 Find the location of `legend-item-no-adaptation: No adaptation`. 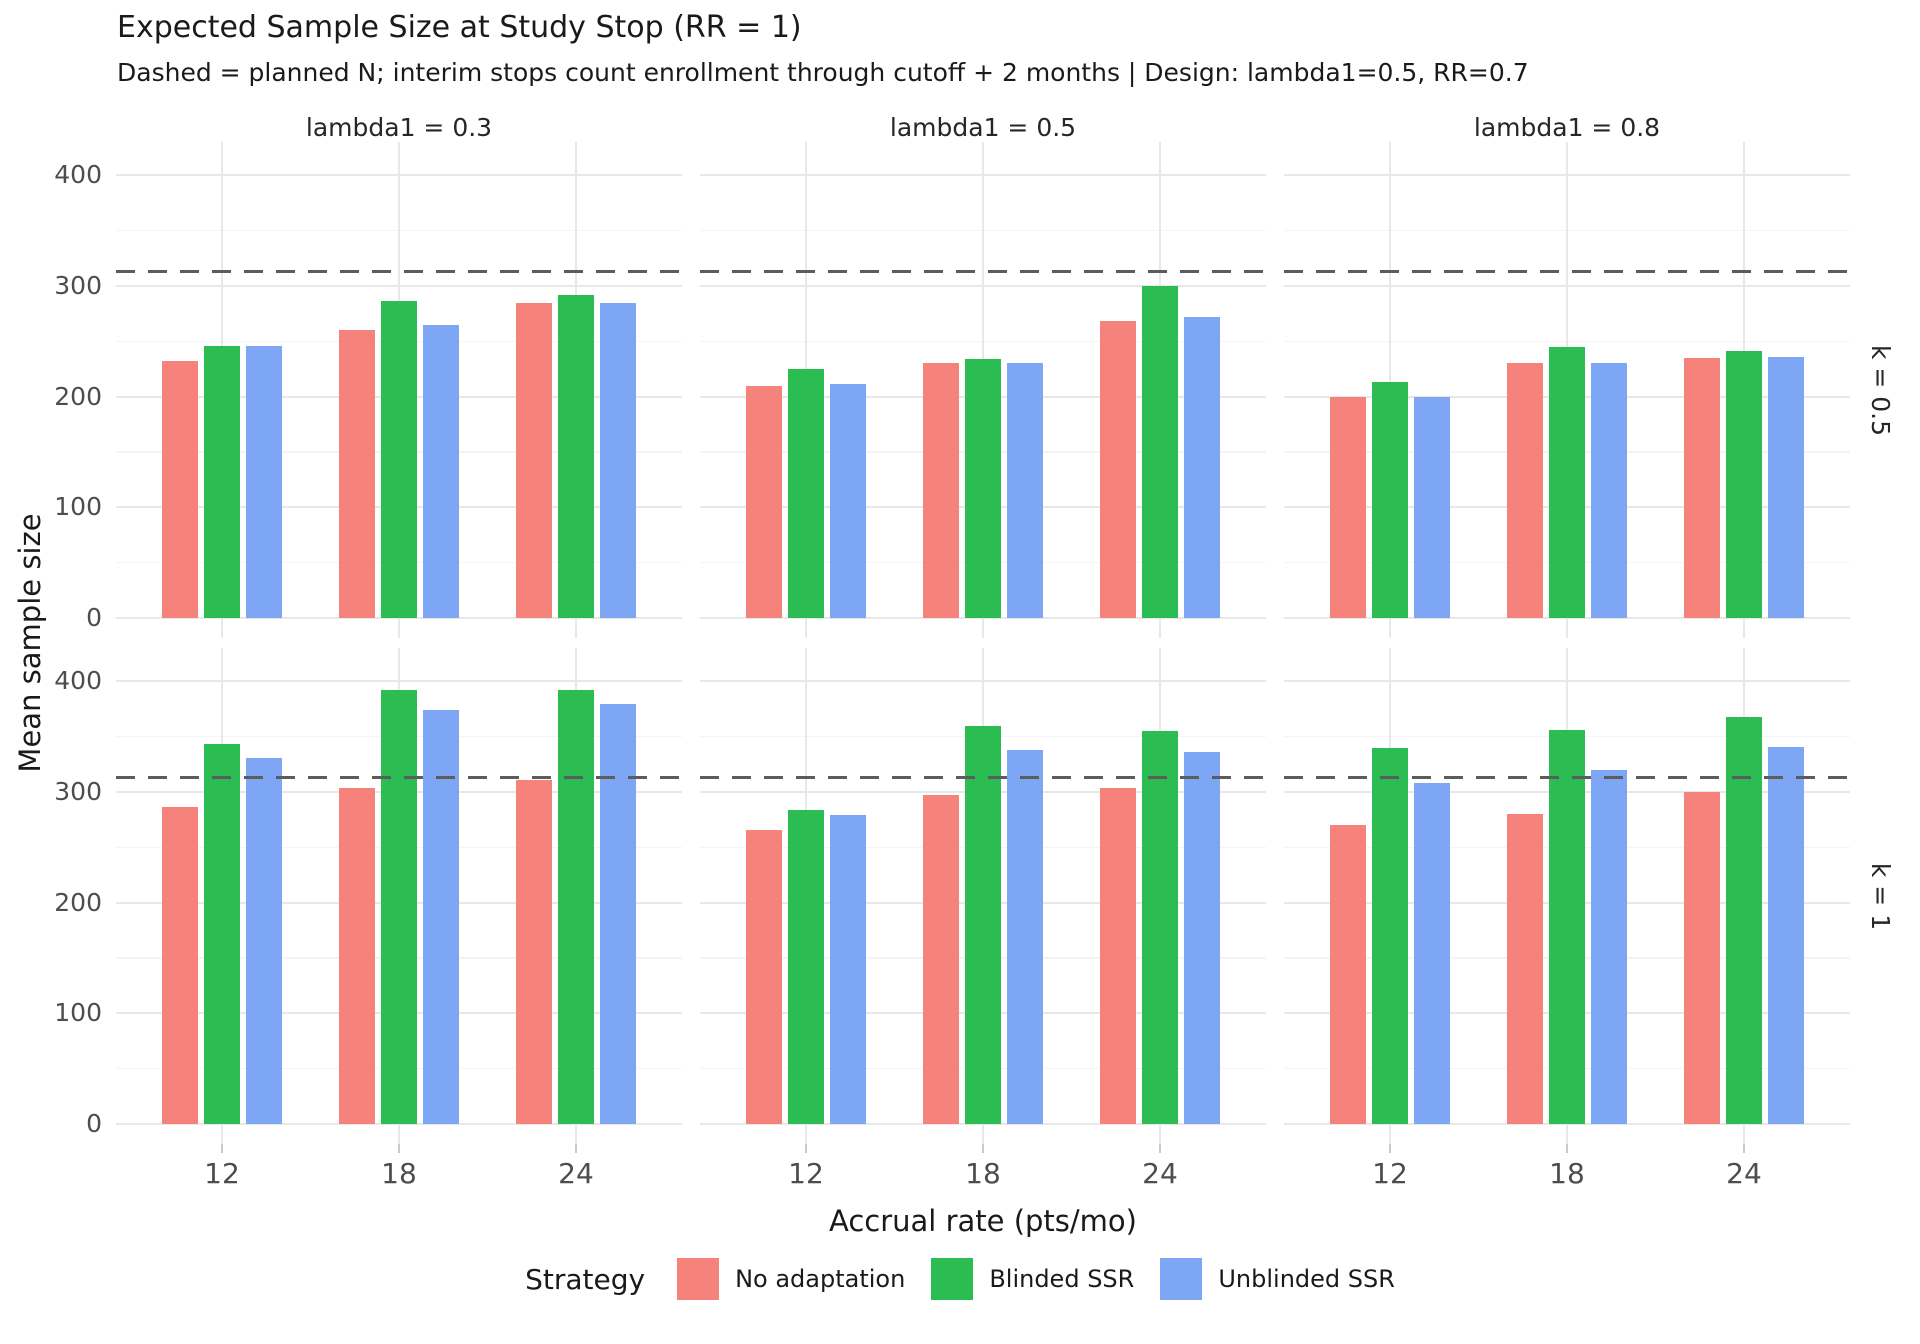

legend-item-no-adaptation: No adaptation is located at coordinates (791, 1279).